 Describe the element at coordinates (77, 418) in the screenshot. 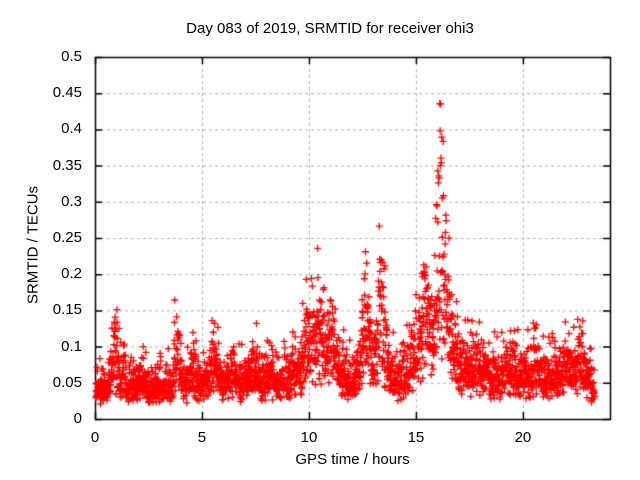

I see `y-tick-label: 0` at that location.